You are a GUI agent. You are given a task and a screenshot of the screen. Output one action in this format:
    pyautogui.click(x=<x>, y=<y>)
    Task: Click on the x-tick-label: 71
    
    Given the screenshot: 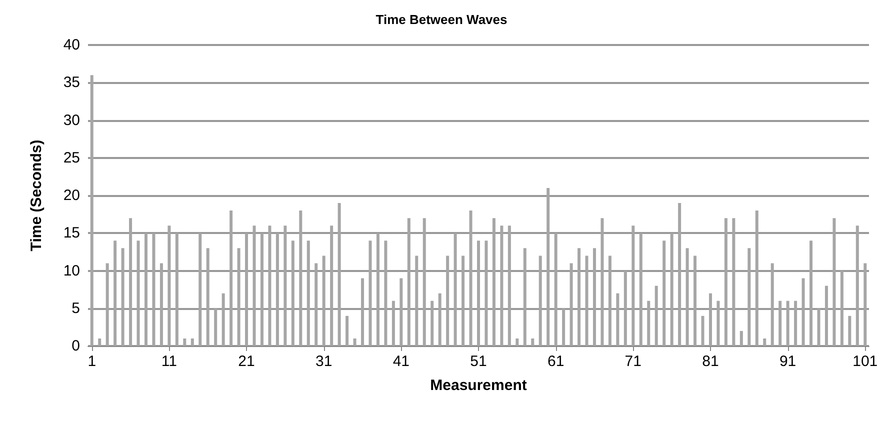 What is the action you would take?
    pyautogui.click(x=633, y=361)
    